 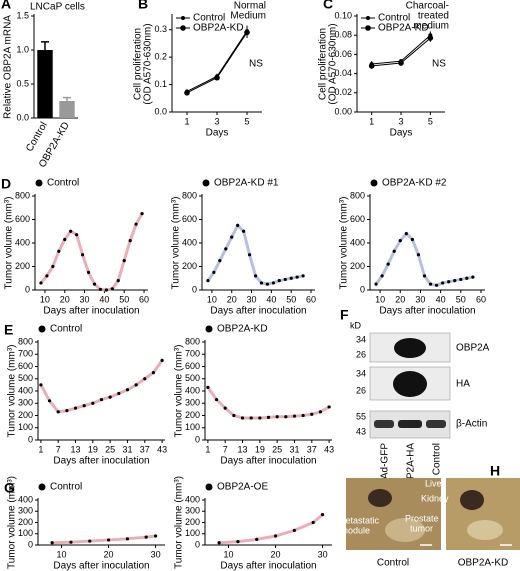 I want to click on protein-label: HA, so click(x=463, y=384).